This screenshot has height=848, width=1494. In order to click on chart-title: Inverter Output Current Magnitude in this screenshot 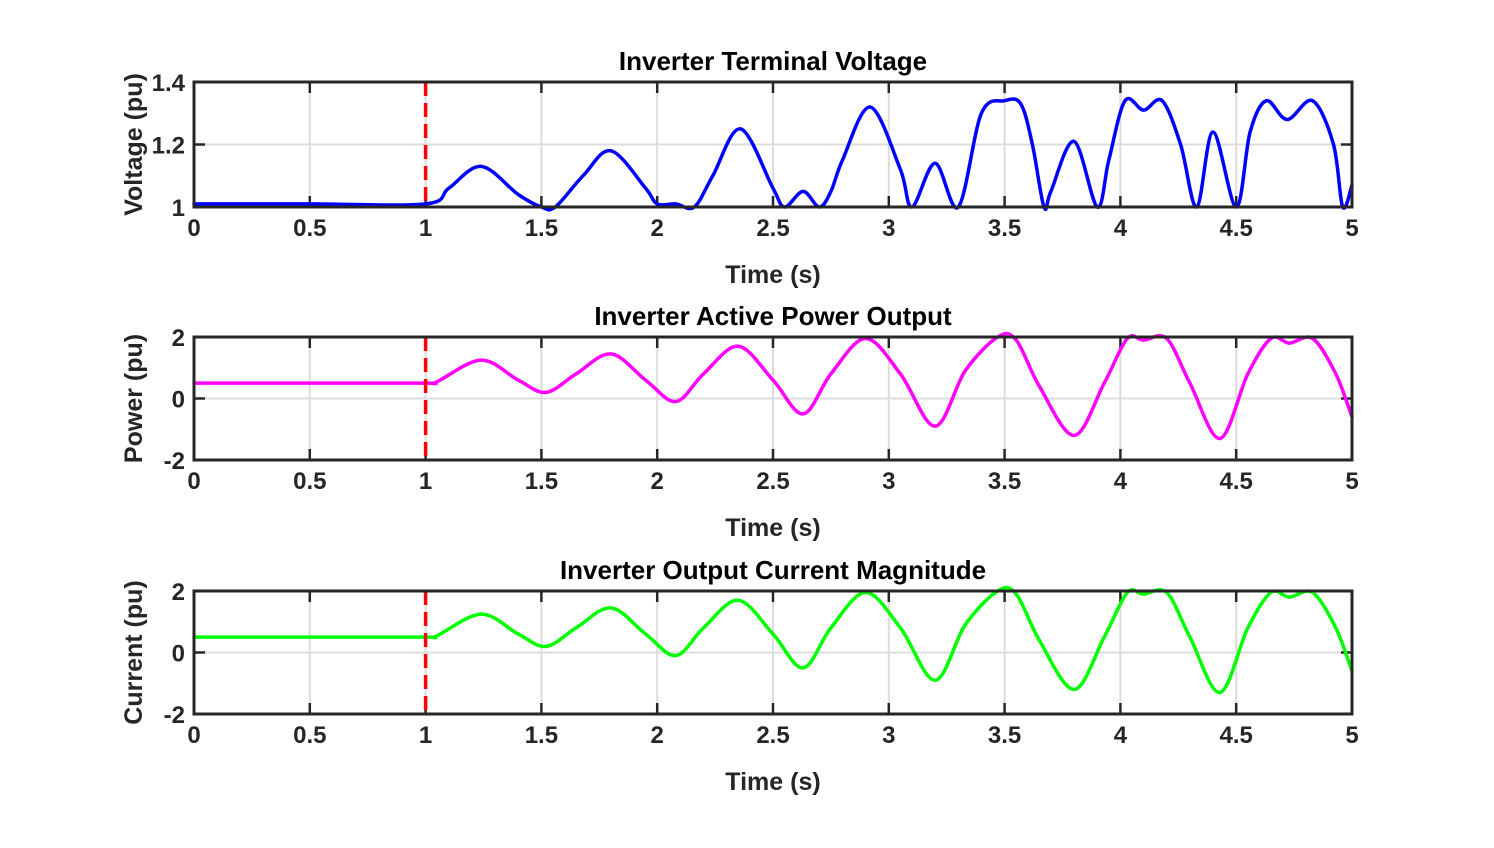, I will do `click(773, 570)`.